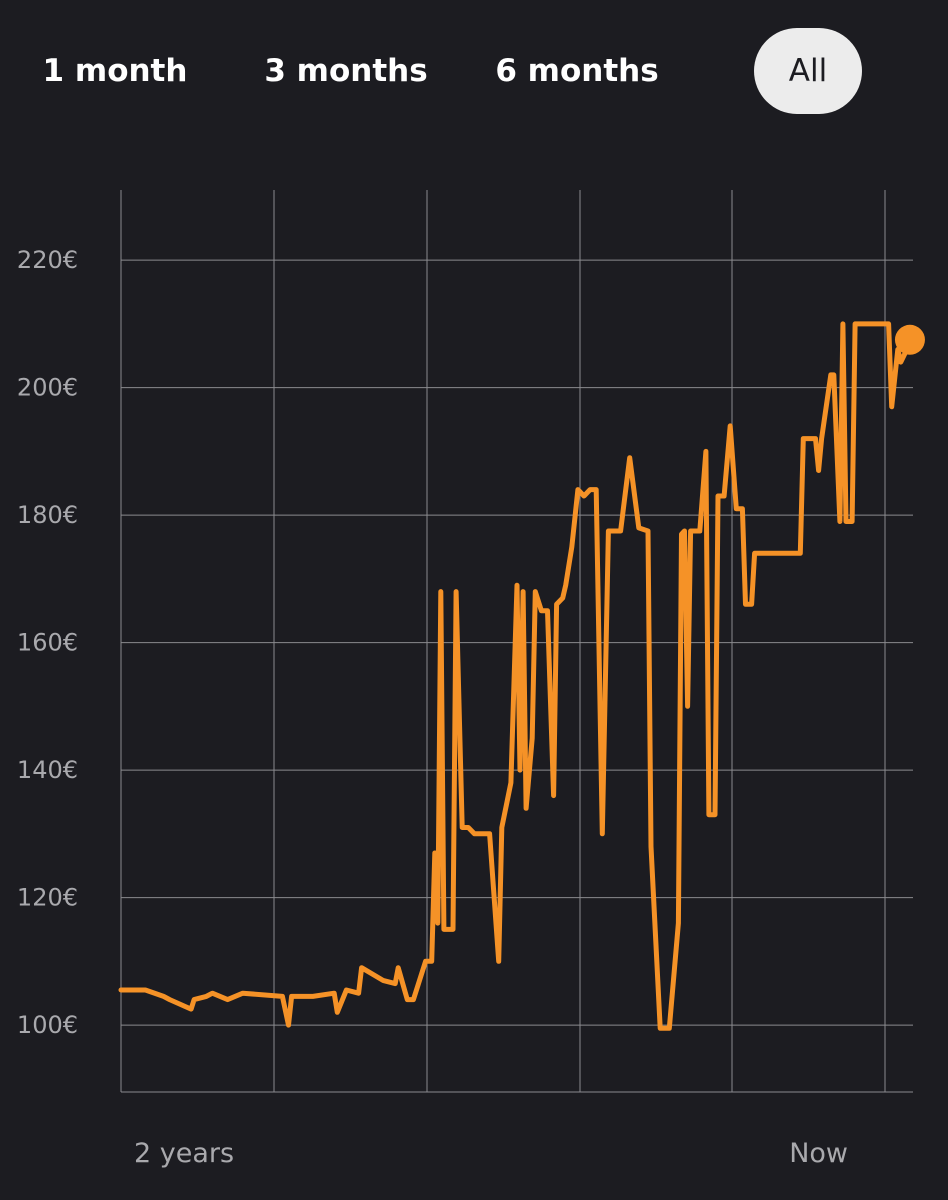  What do you see at coordinates (47, 388) in the screenshot?
I see `y-tick-label: 200€` at bounding box center [47, 388].